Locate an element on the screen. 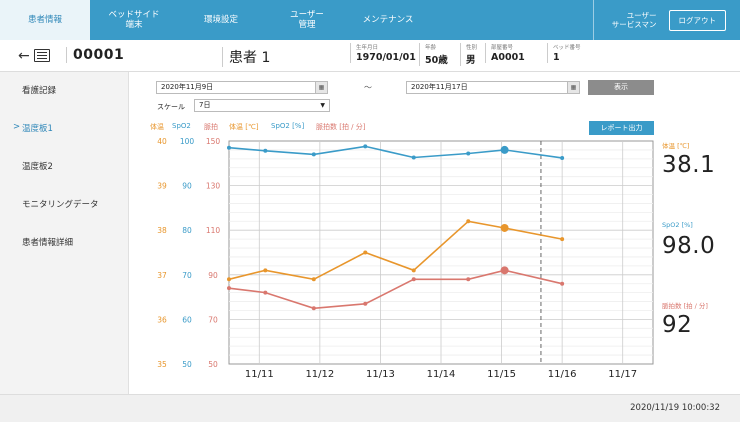  sex-field: 性別 男 is located at coordinates (472, 54).